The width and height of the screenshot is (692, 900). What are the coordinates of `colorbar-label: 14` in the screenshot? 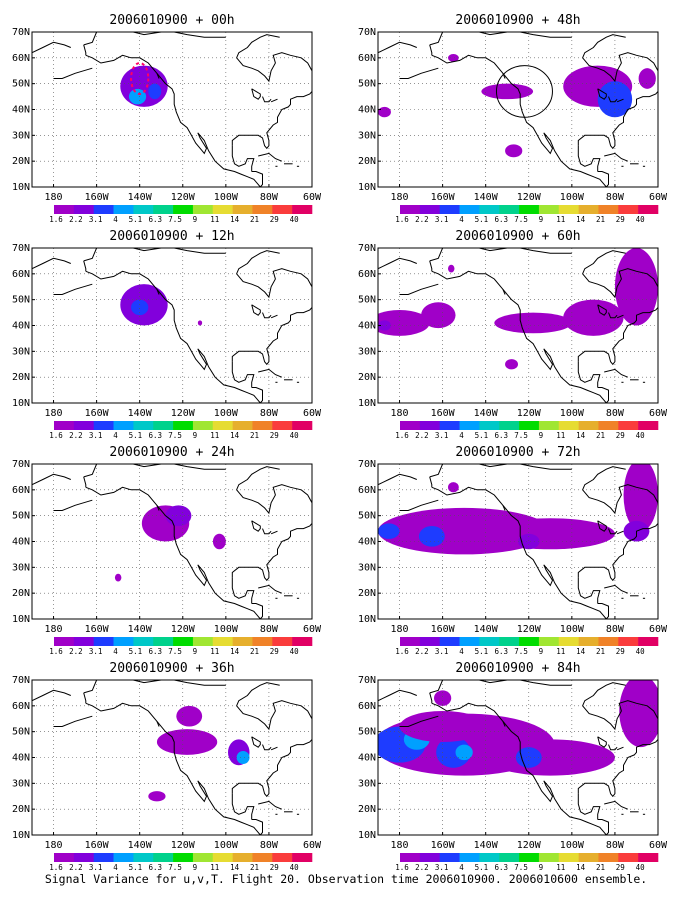 It's located at (235, 435).